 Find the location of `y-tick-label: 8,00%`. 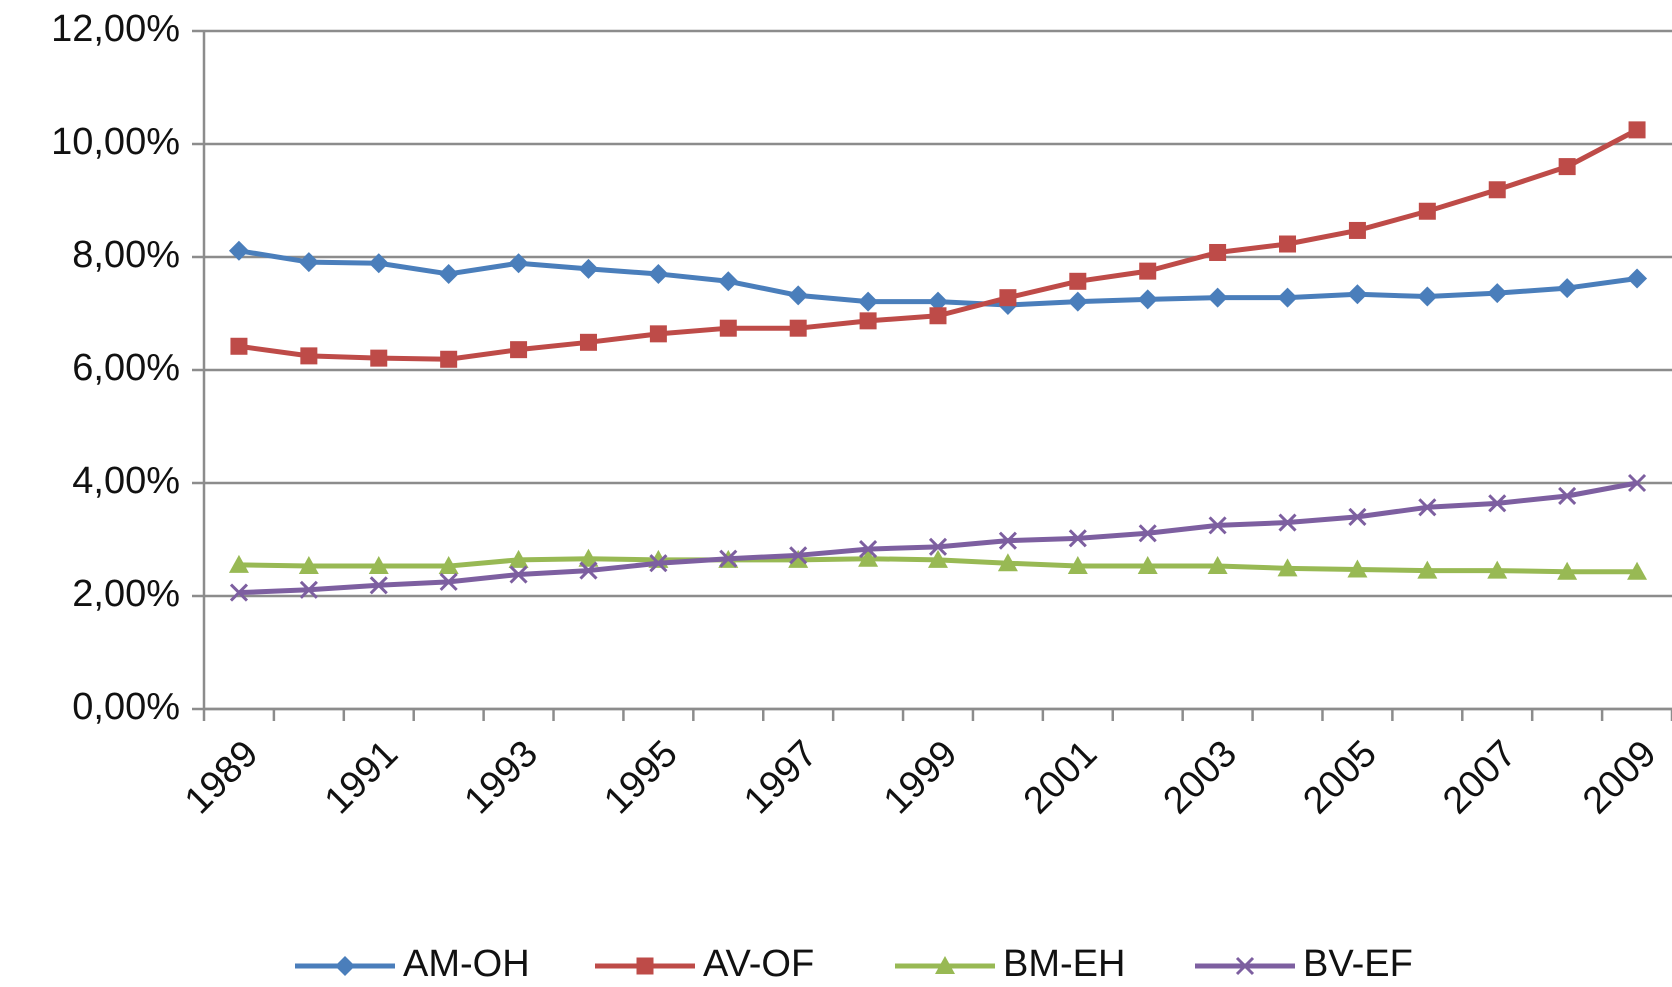

y-tick-label: 8,00% is located at coordinates (126, 255).